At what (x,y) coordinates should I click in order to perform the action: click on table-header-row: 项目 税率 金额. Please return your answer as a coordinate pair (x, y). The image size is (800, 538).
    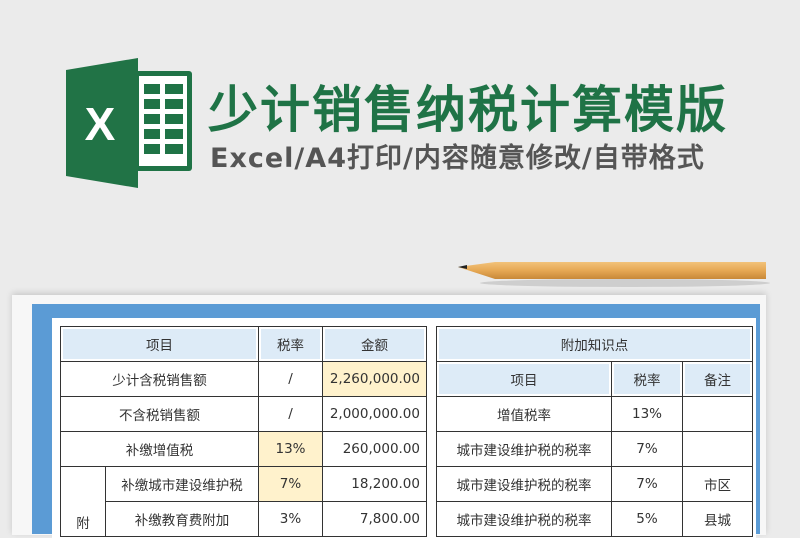
    Looking at the image, I should click on (243, 344).